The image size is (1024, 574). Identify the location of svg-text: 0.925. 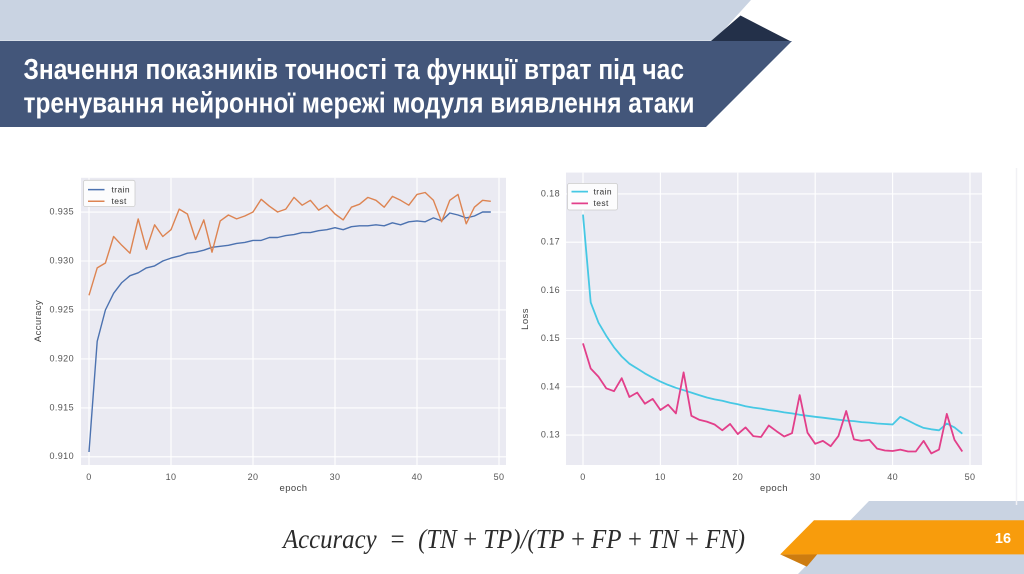
(61, 309).